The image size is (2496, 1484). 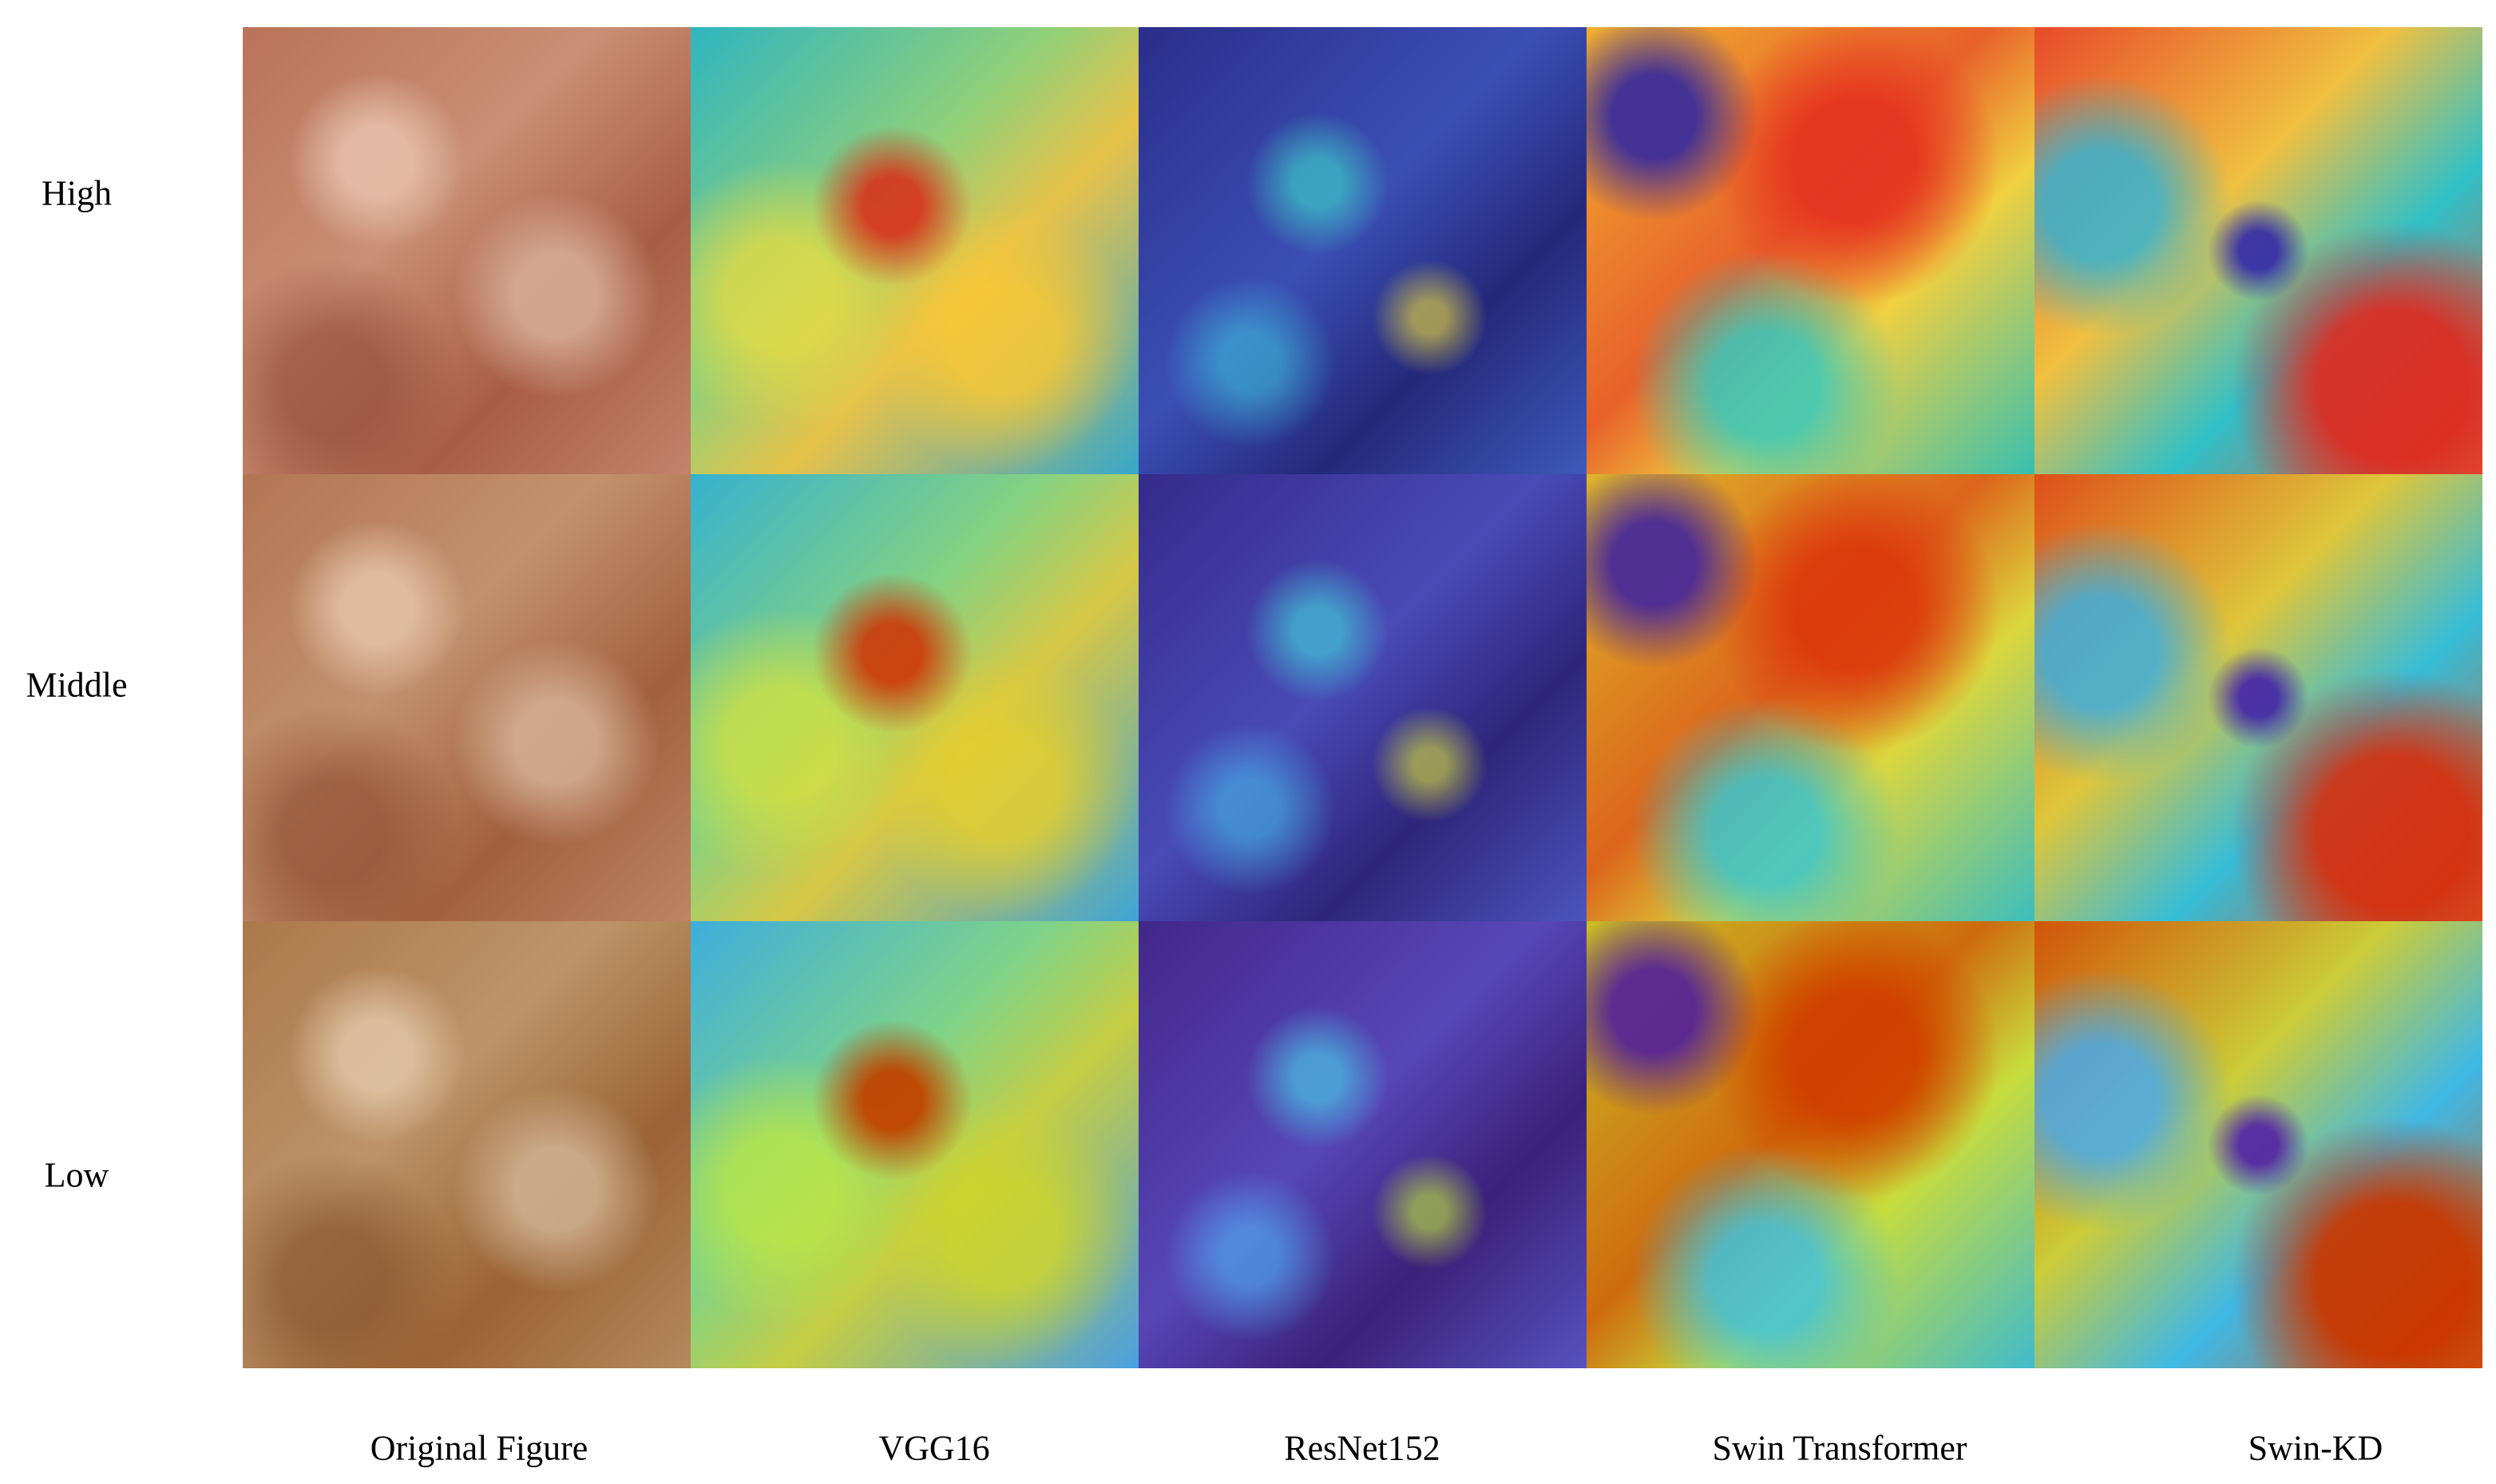 I want to click on column-label: Swin-KD, so click(x=2315, y=1448).